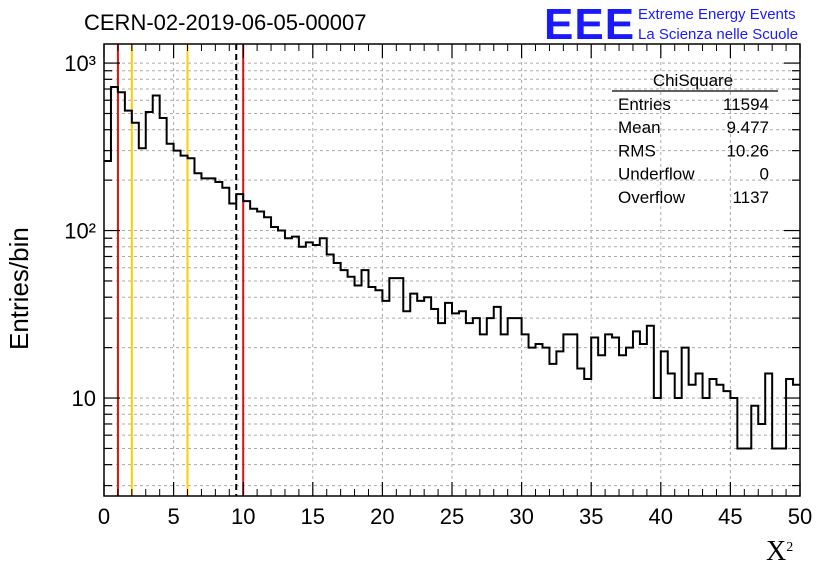 This screenshot has width=836, height=572. What do you see at coordinates (776, 551) in the screenshot?
I see `x-axis-label-main: X` at bounding box center [776, 551].